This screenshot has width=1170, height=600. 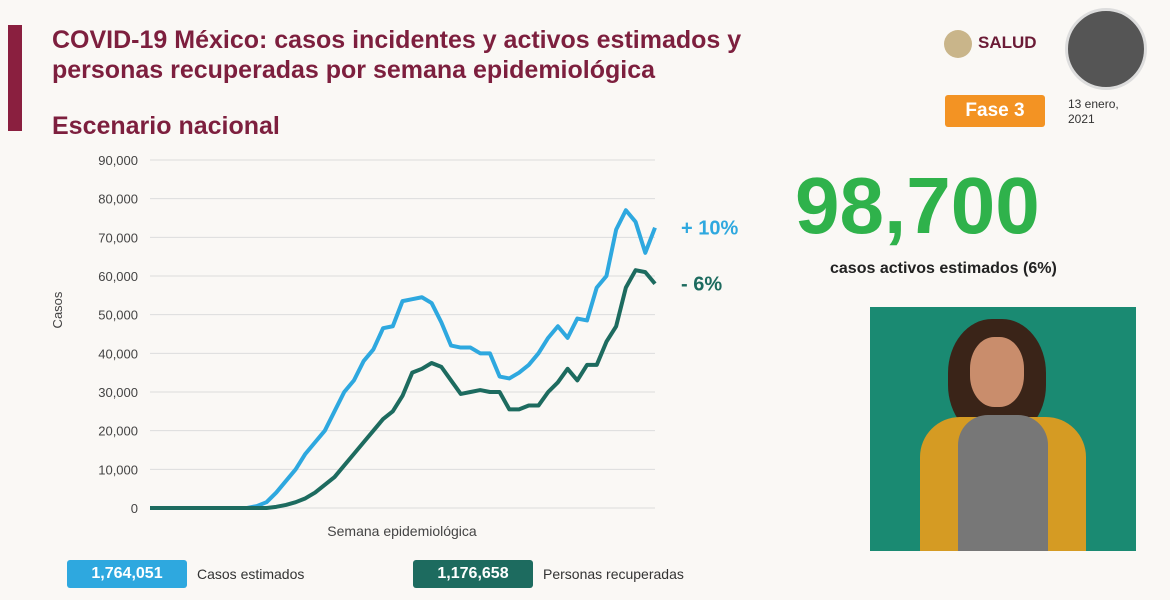 What do you see at coordinates (1007, 42) in the screenshot?
I see `logo-text: SALUD` at bounding box center [1007, 42].